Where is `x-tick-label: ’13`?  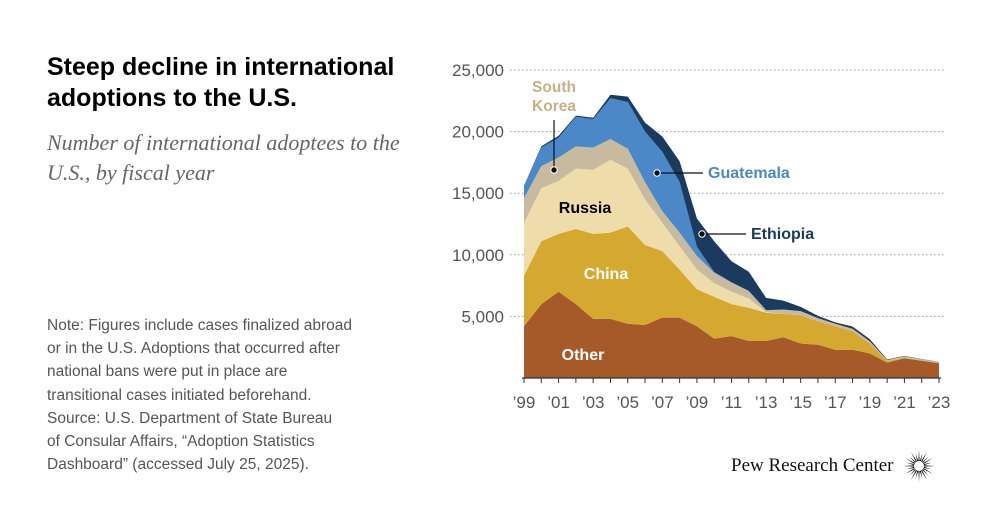
x-tick-label: ’13 is located at coordinates (766, 402).